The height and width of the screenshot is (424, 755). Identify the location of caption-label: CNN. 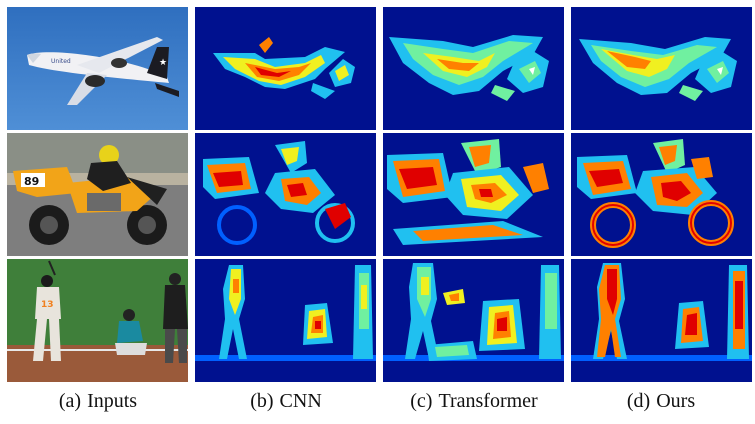
(300, 401).